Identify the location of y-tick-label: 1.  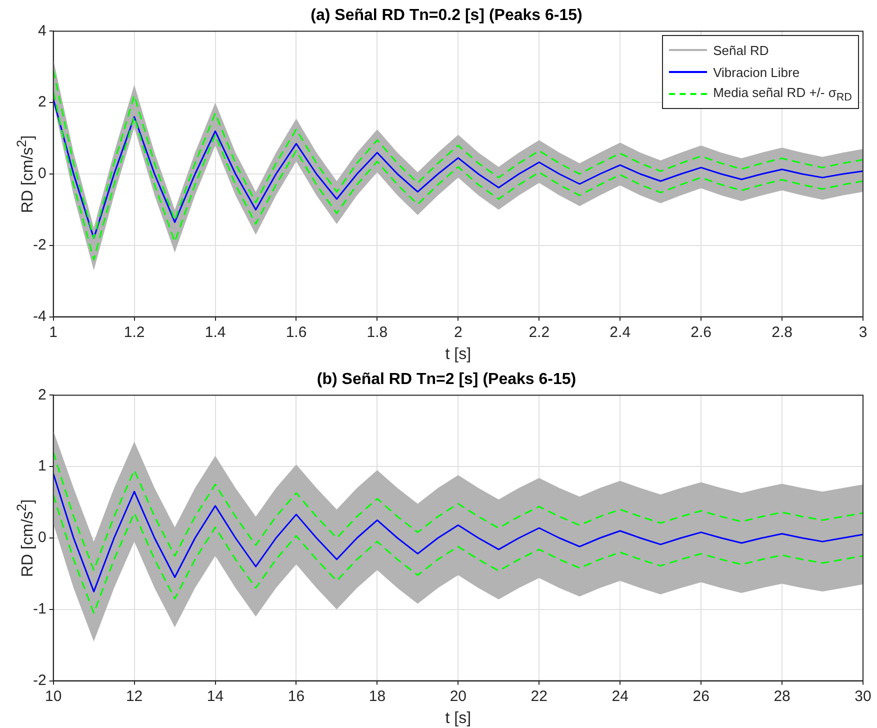
(42, 466).